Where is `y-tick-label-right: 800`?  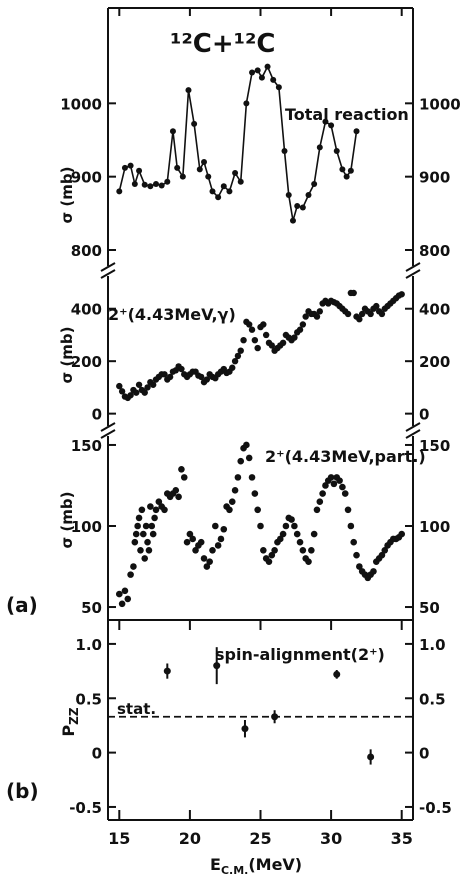 y-tick-label-right: 800 is located at coordinates (434, 251).